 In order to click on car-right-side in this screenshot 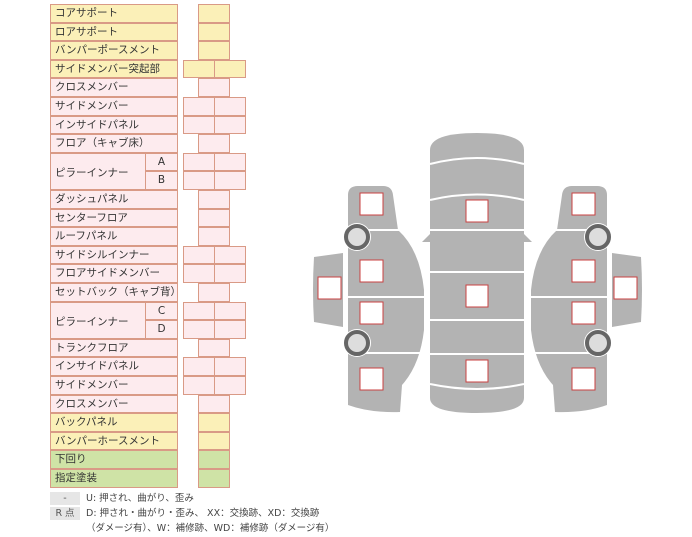, I will do `click(586, 299)`.